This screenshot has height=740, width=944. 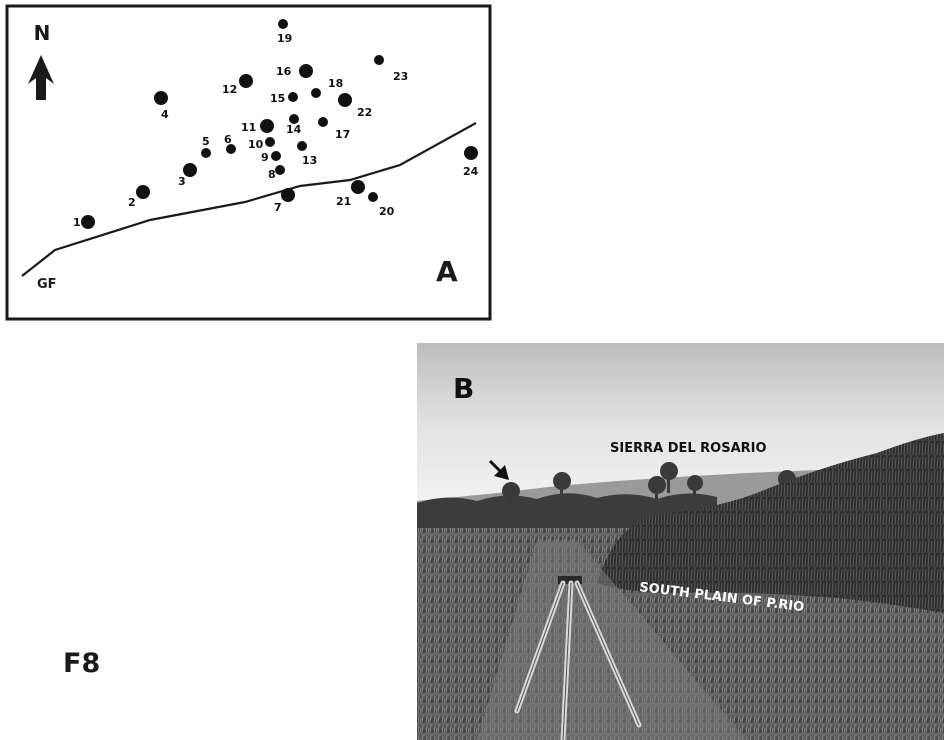 What do you see at coordinates (206, 141) in the screenshot?
I see `site-label: 5` at bounding box center [206, 141].